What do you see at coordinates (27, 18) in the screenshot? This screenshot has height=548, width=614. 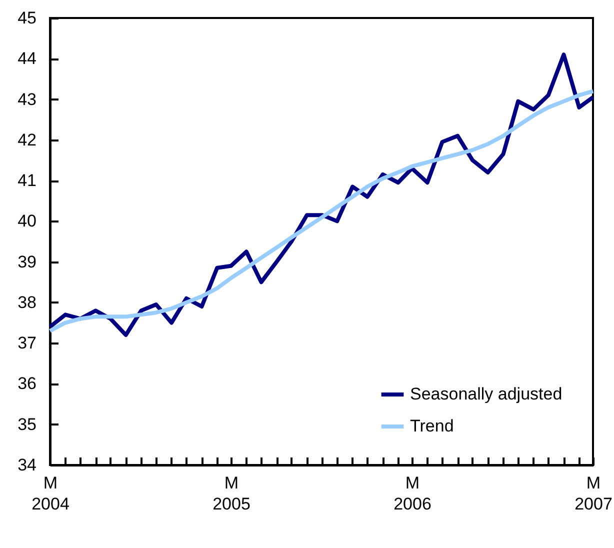 I see `y-tick-label: 45` at bounding box center [27, 18].